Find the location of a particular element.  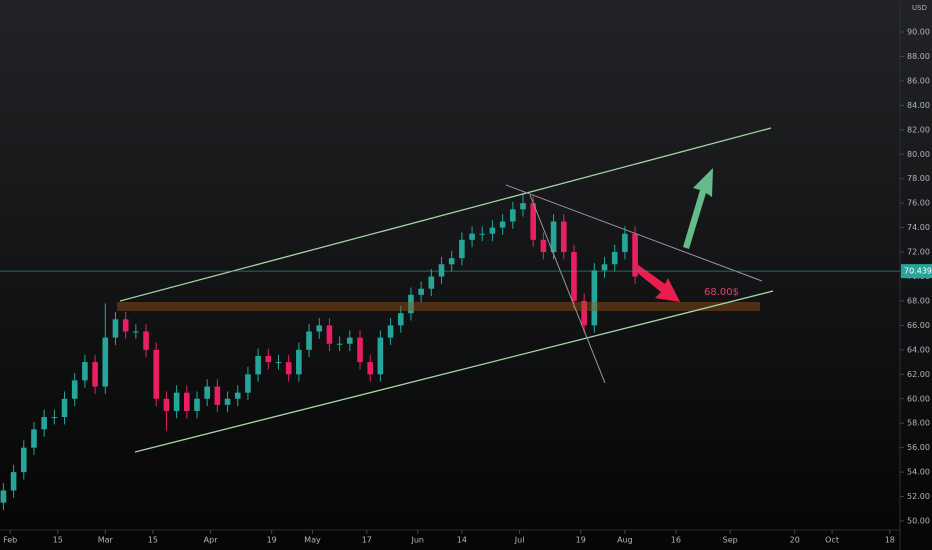

y-tick-label: 56.00 is located at coordinates (918, 447).